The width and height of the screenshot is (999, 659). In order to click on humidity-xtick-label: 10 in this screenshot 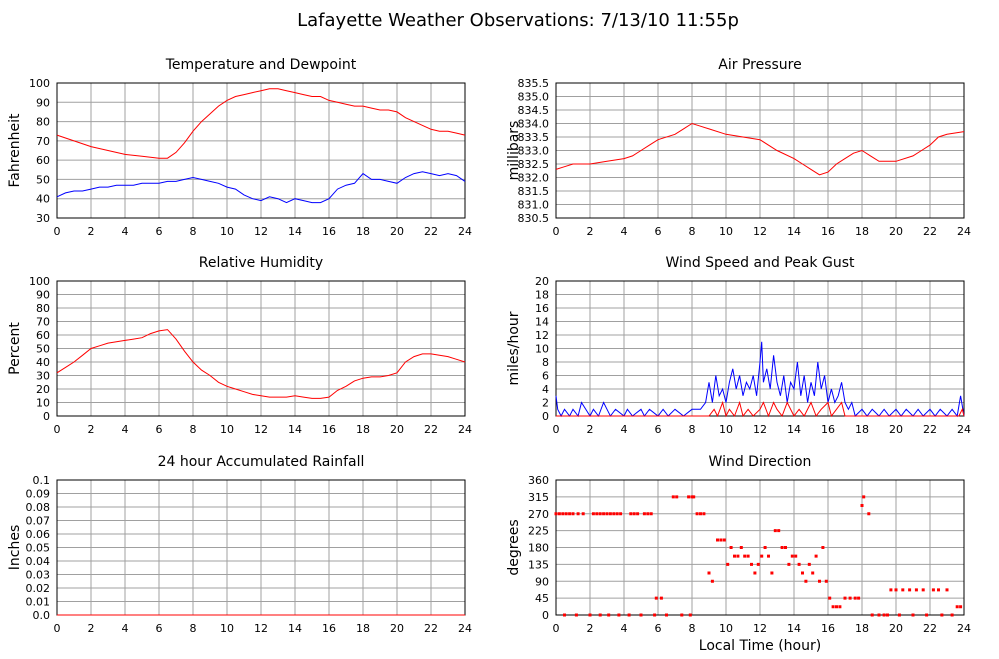, I will do `click(227, 429)`.